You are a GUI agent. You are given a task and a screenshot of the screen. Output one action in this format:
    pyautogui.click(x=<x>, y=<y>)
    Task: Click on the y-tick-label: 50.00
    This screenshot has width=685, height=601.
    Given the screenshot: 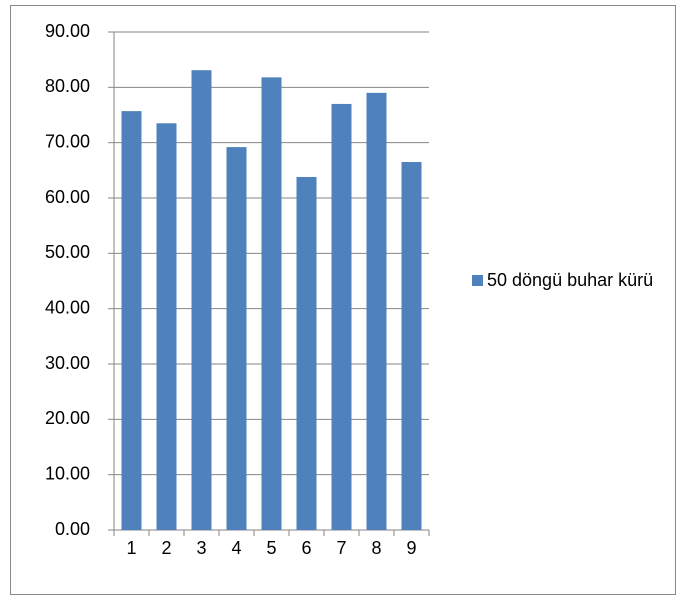 What is the action you would take?
    pyautogui.click(x=67, y=252)
    